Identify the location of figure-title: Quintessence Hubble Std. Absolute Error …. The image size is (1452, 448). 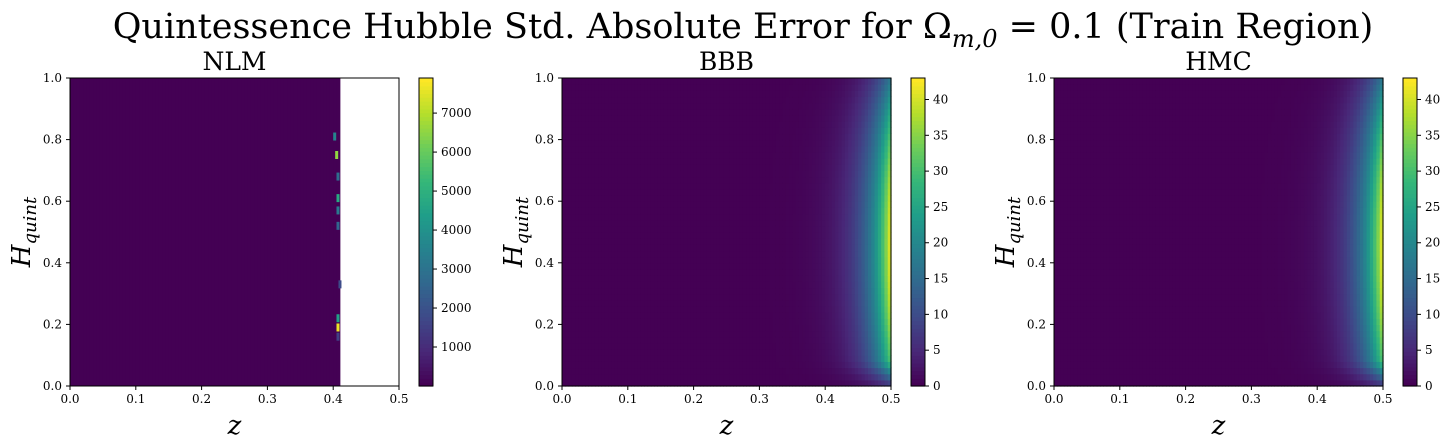
(743, 30).